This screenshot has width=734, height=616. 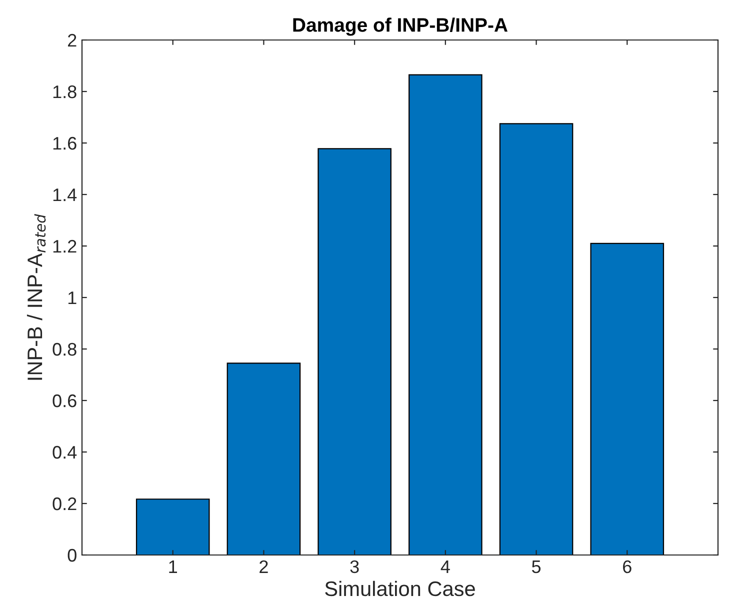 I want to click on y-tick-label: 1.4, so click(x=65, y=195).